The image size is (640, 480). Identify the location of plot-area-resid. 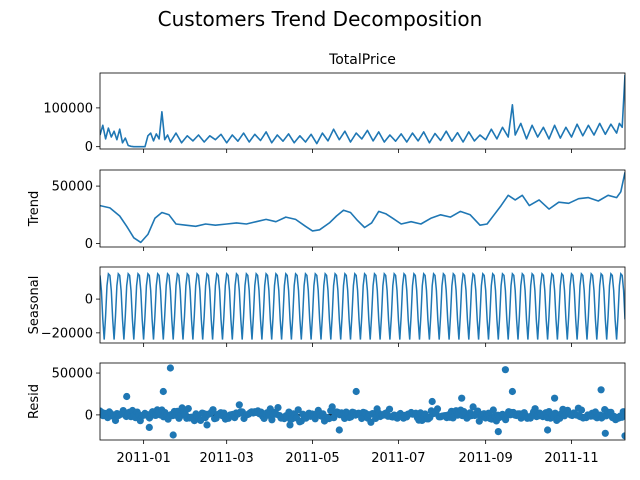
(362, 402).